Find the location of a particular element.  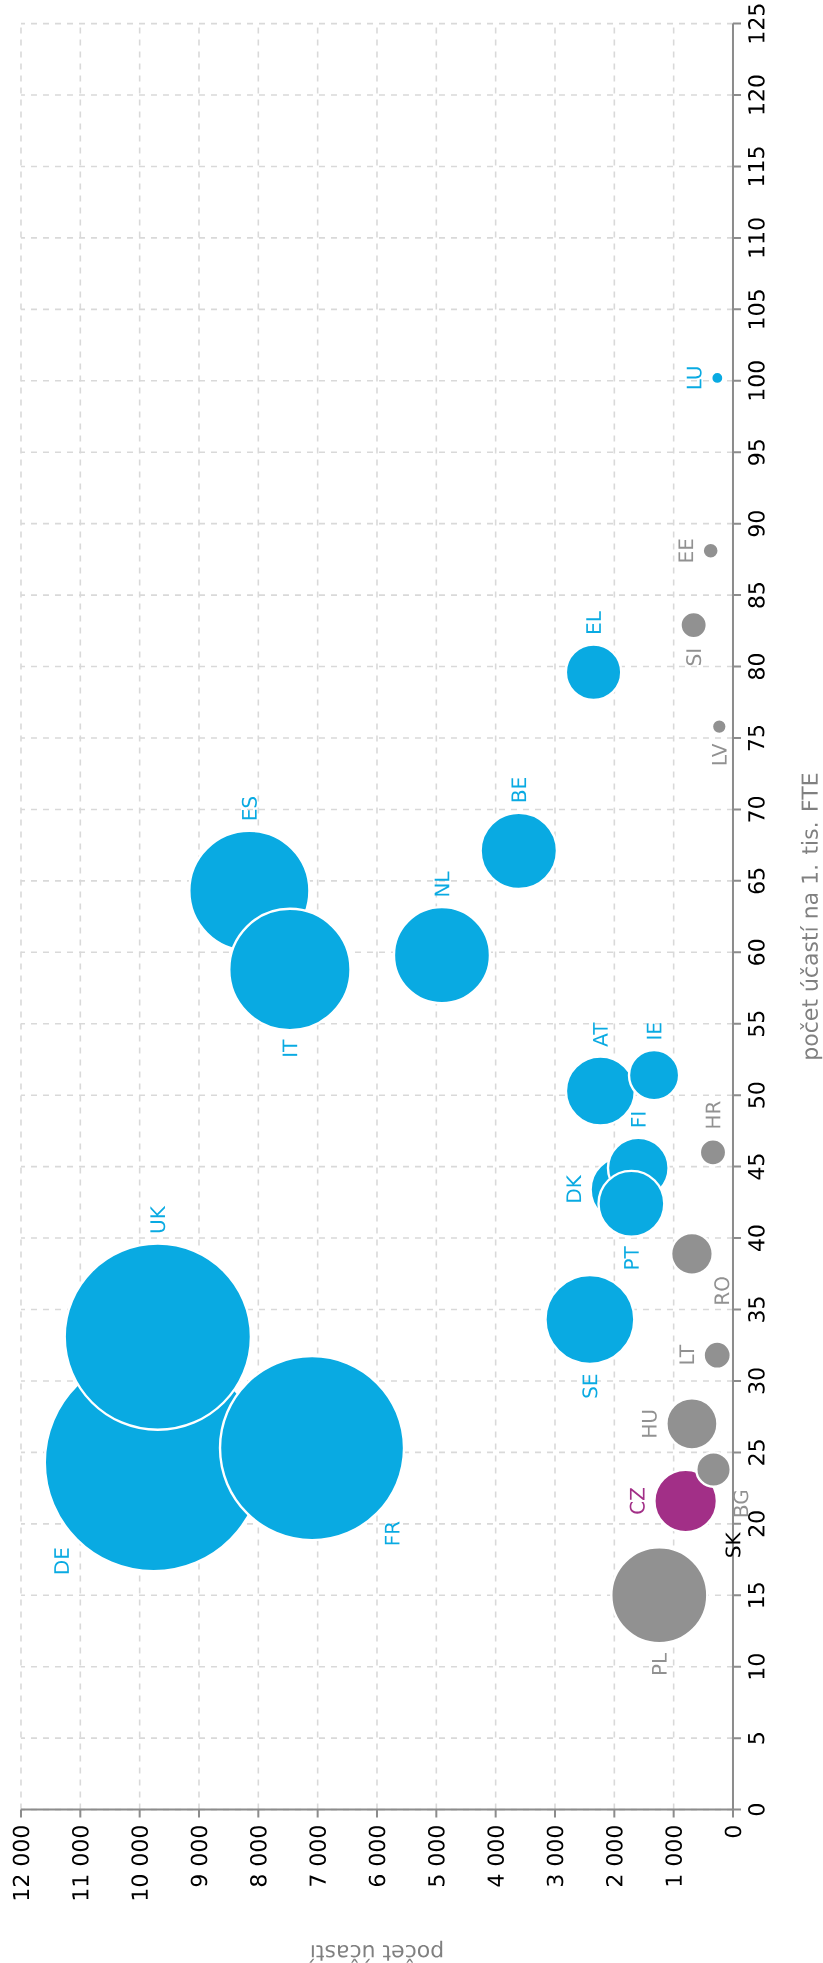

text: EL is located at coordinates (593, 622).